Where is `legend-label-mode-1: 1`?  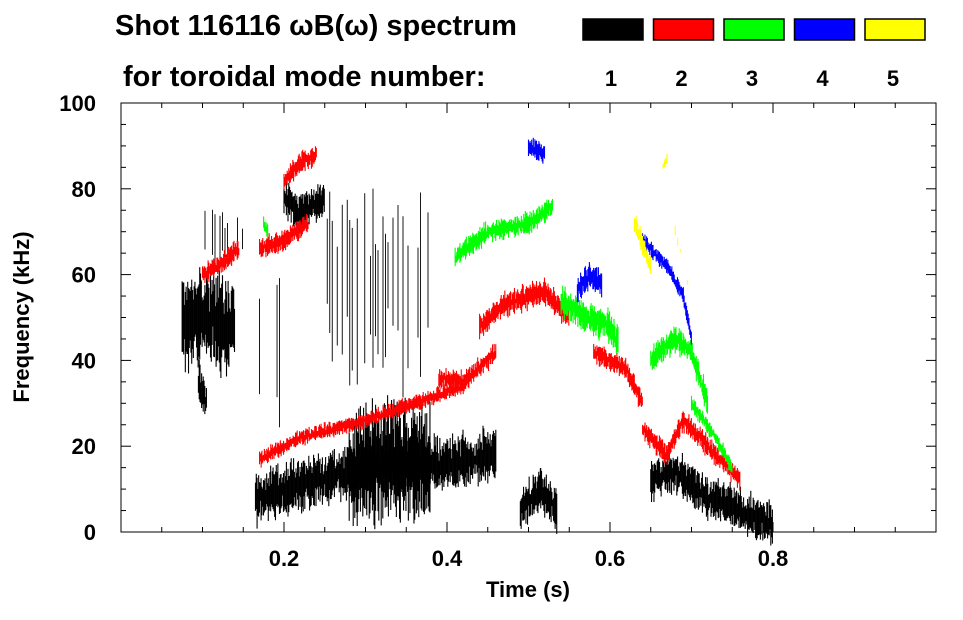
legend-label-mode-1: 1 is located at coordinates (611, 78).